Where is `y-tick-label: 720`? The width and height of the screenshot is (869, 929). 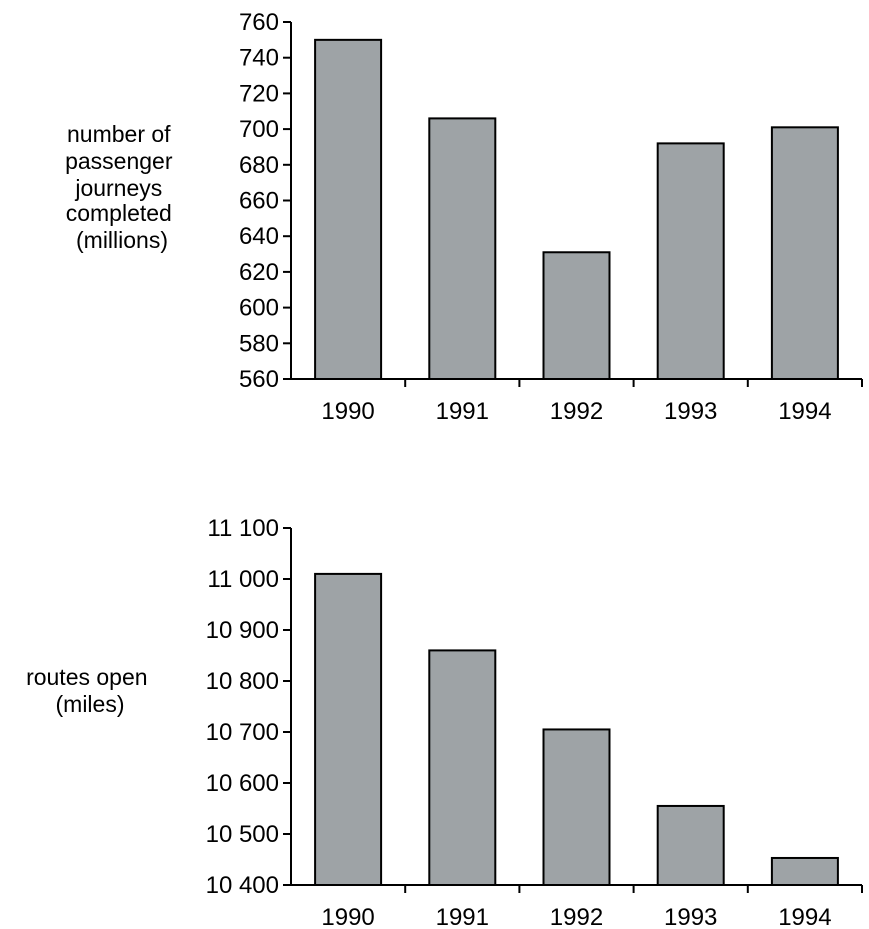 y-tick-label: 720 is located at coordinates (259, 93).